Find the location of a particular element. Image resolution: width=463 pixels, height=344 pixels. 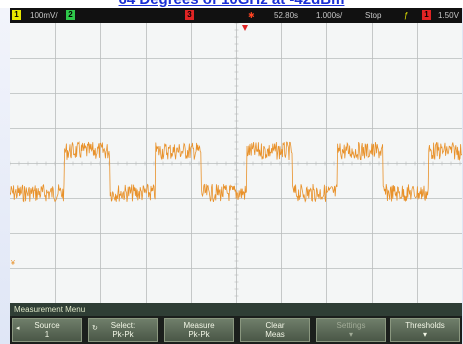

softkey-value: Meas is located at coordinates (275, 334).